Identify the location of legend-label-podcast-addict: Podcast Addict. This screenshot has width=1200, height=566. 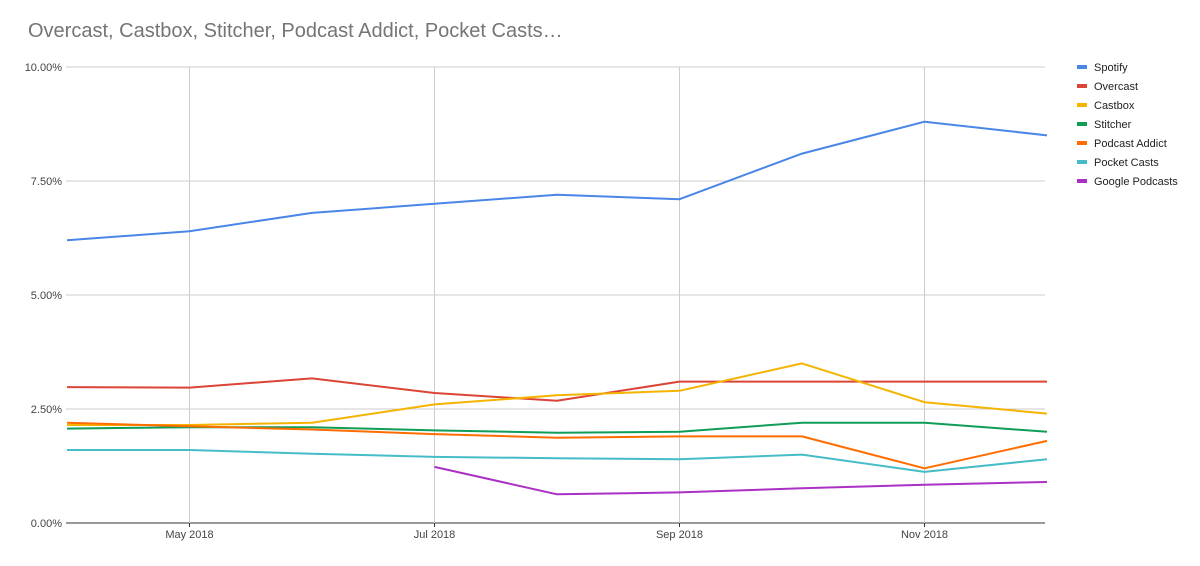
(1130, 144).